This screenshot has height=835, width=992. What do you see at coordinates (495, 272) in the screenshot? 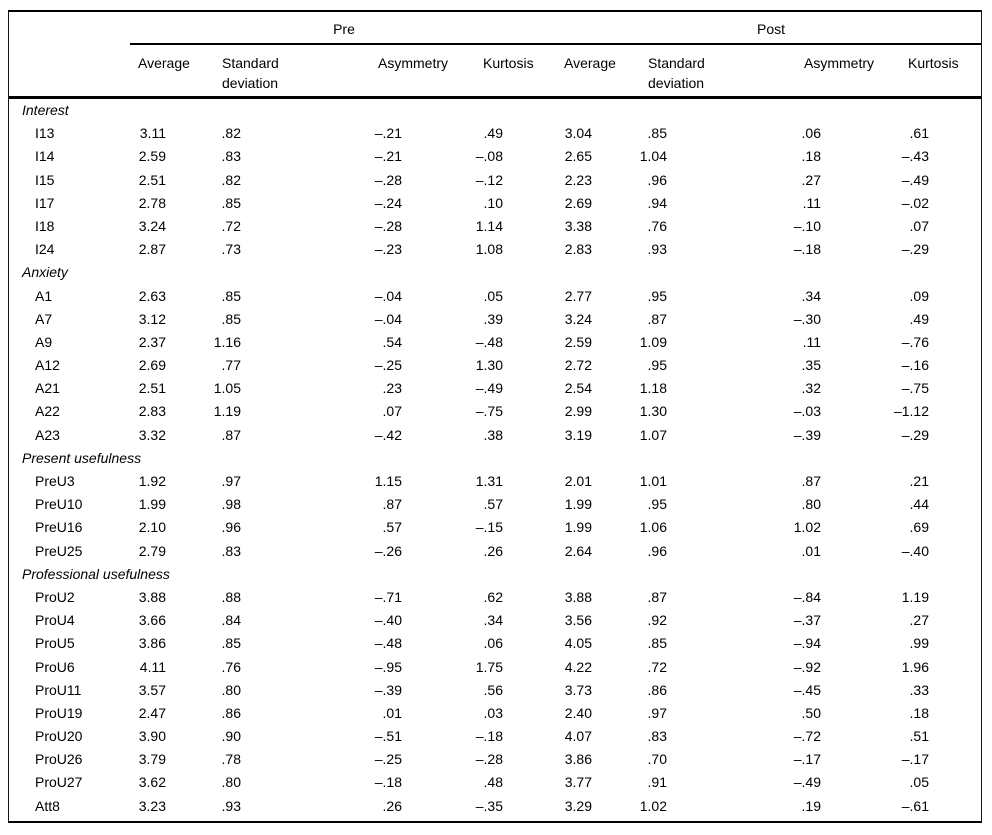
I see `section-row: Anxiety` at bounding box center [495, 272].